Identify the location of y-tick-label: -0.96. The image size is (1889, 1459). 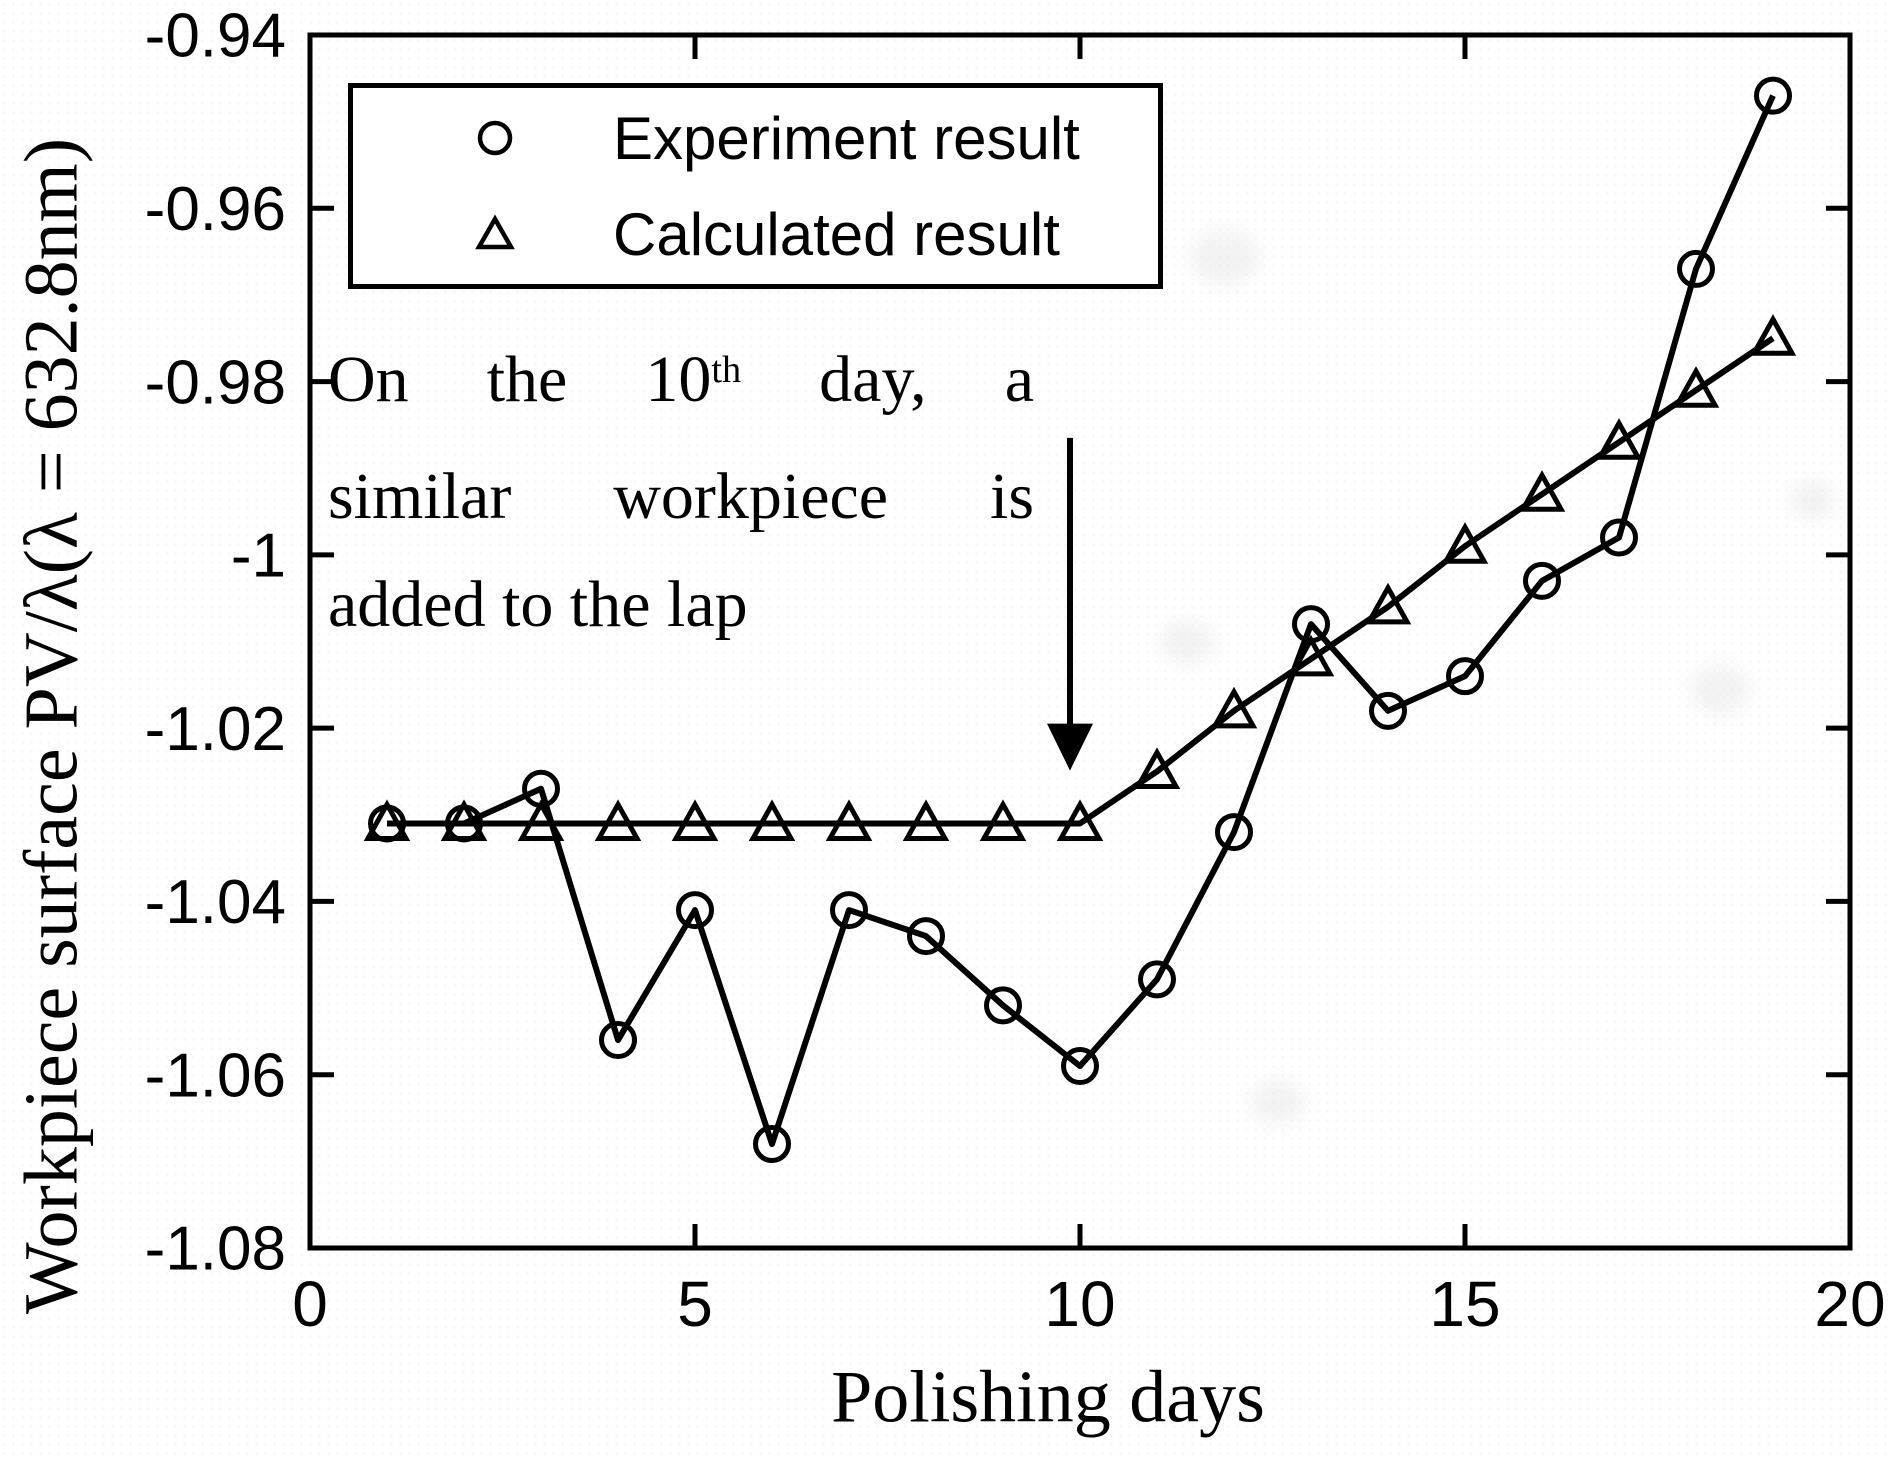
(215, 209).